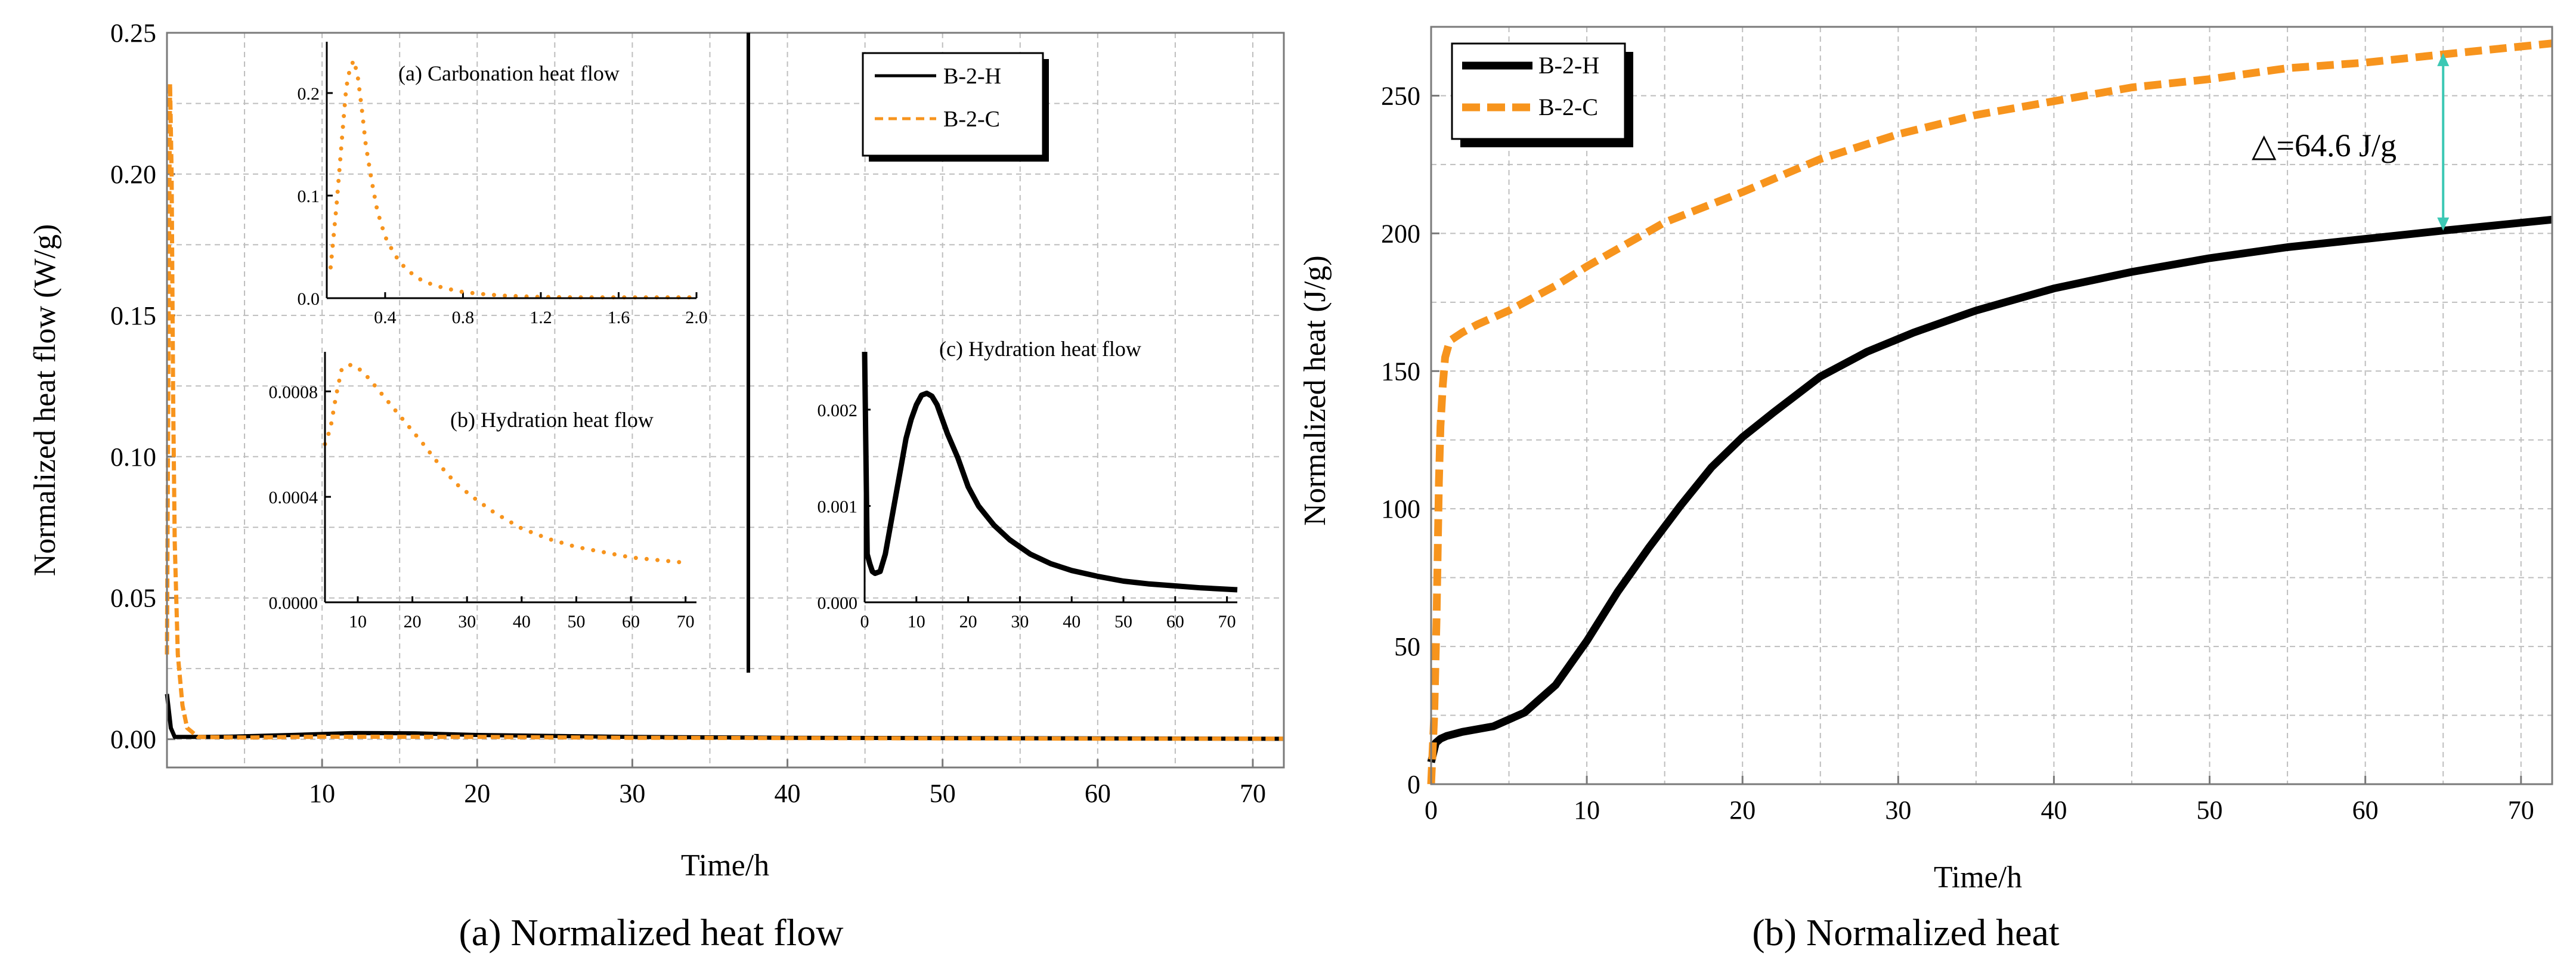  Describe the element at coordinates (1978, 877) in the screenshot. I see `panel-b-x-axis-label: Time/h` at that location.